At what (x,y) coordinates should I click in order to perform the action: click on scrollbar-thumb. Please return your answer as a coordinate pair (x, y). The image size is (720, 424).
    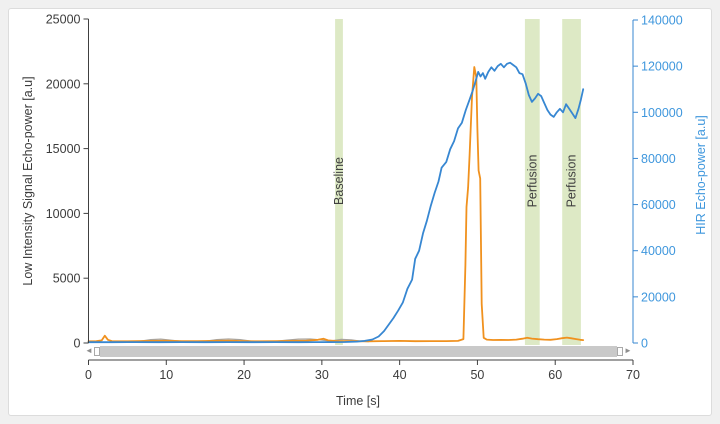
    Looking at the image, I should click on (358, 351).